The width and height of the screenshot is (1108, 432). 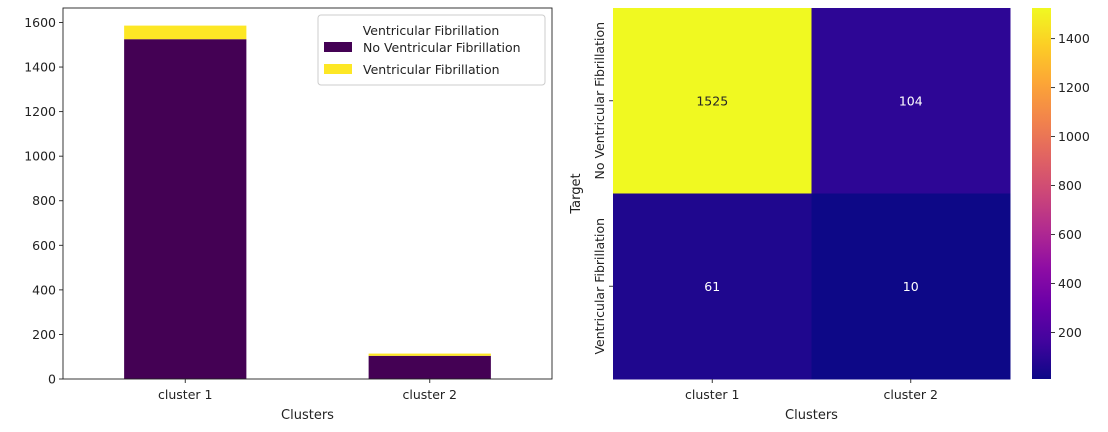 I want to click on colorbar-tick-label: 800, so click(x=1070, y=185).